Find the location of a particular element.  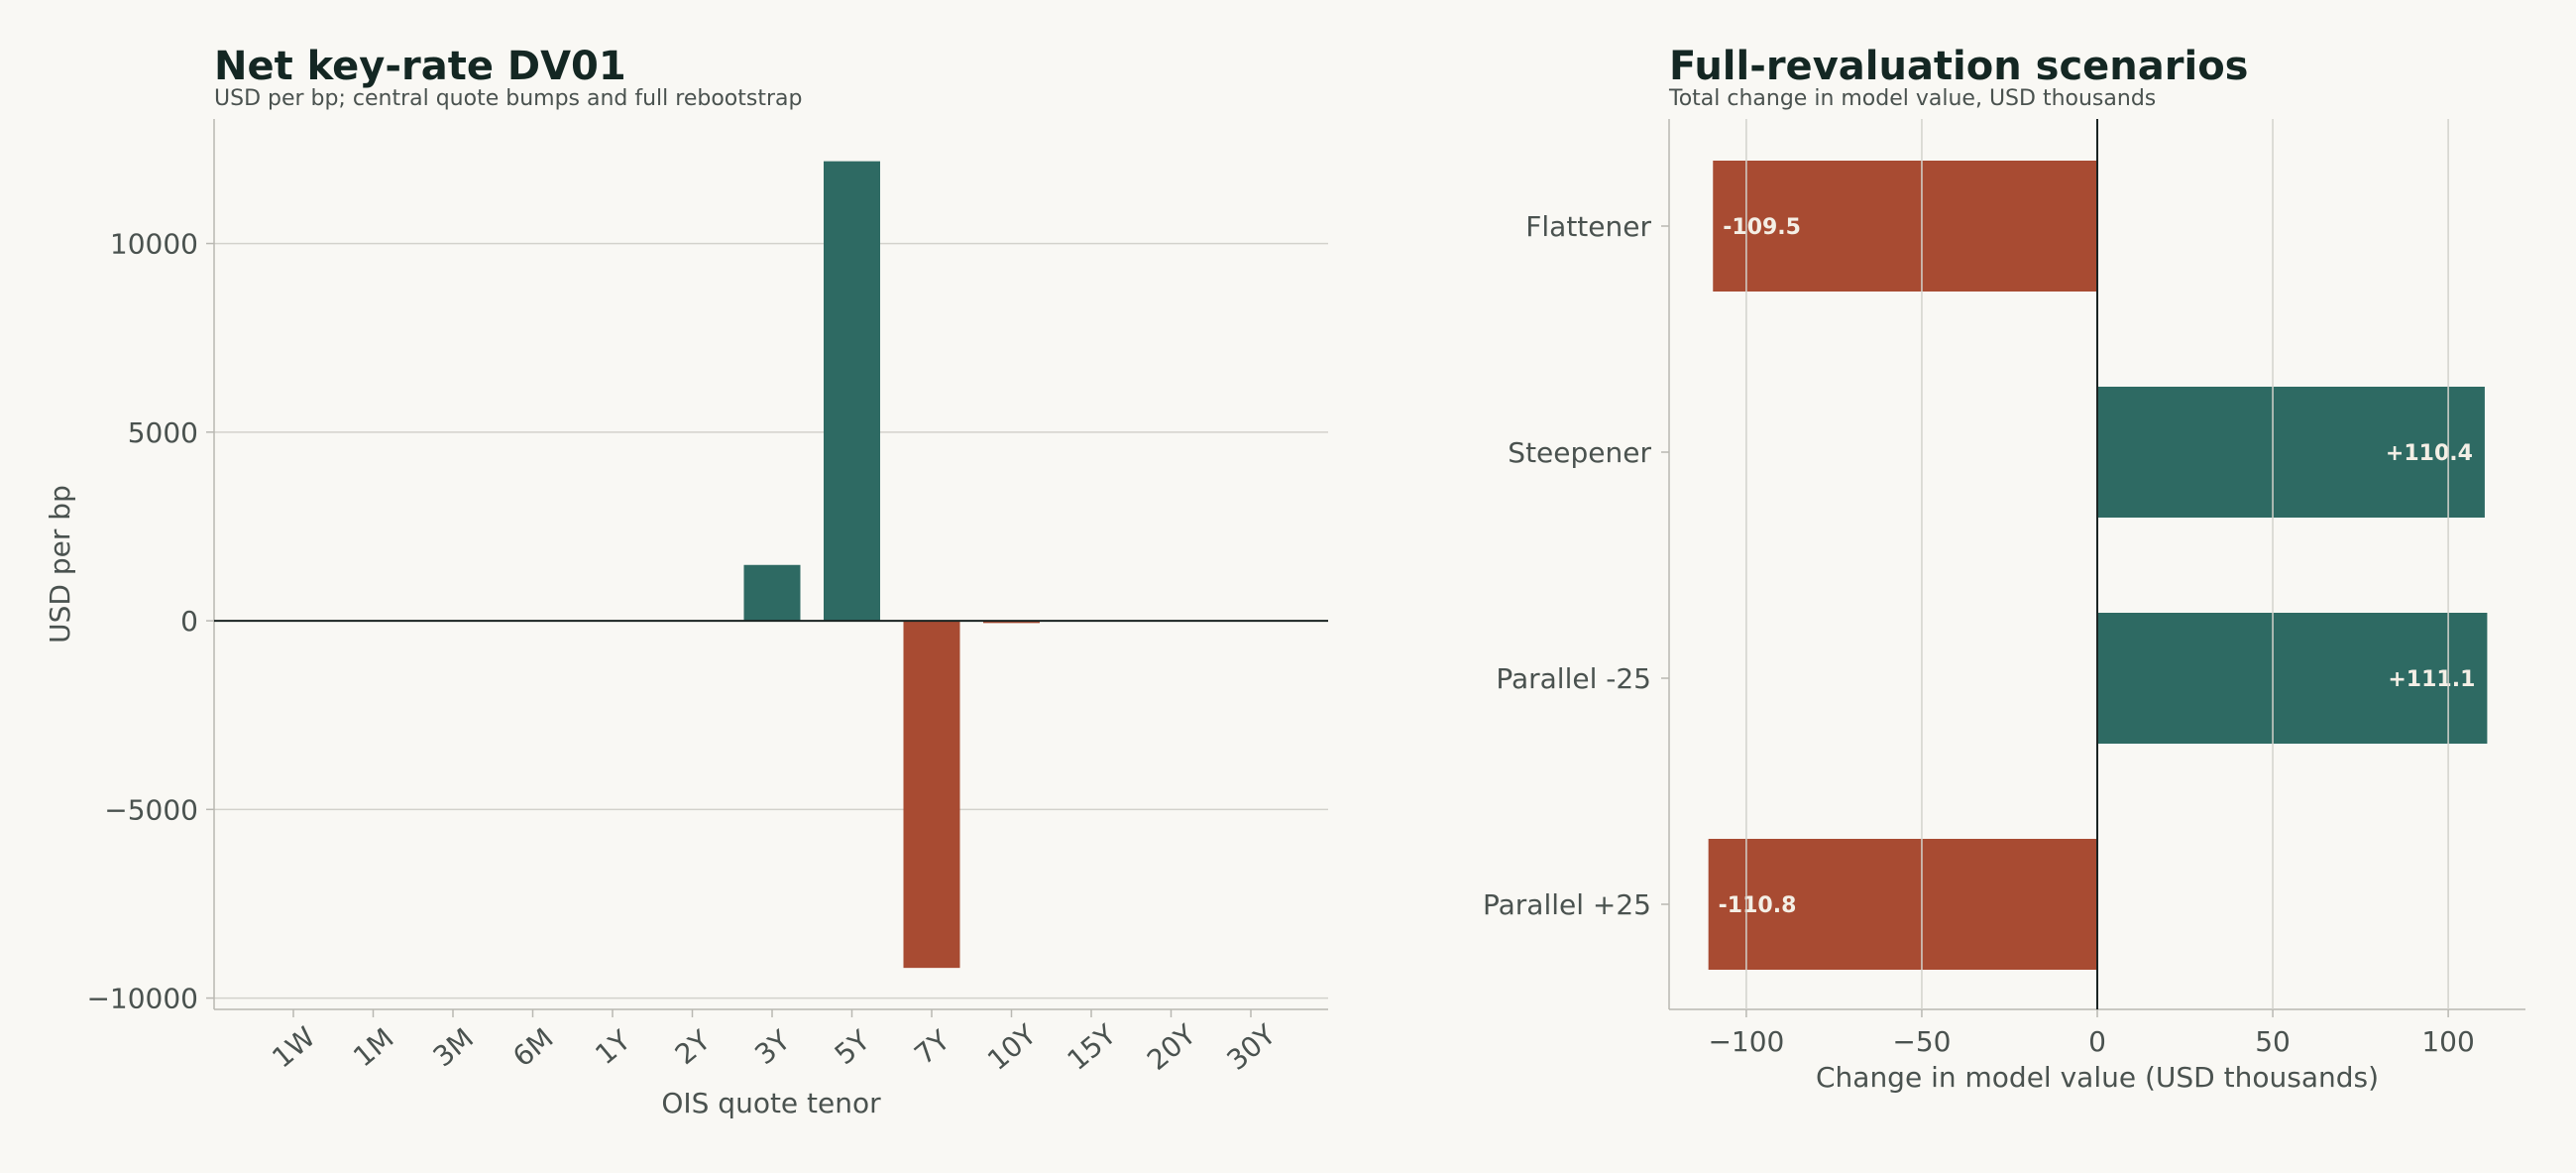

x-tick-label: 20Y is located at coordinates (1171, 1047).